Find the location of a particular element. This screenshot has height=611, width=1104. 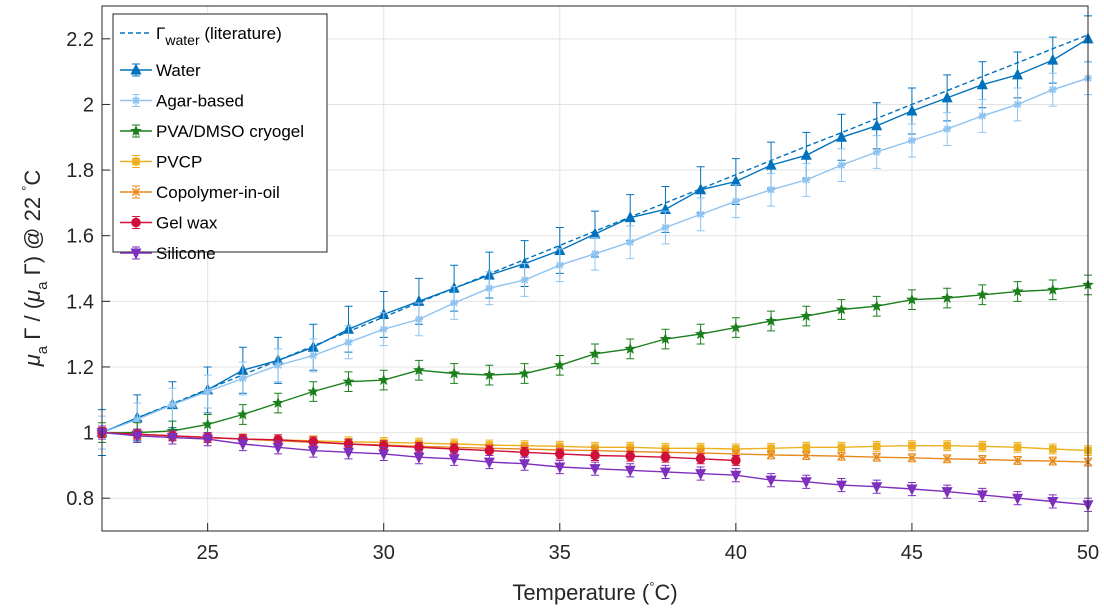

legend-label: Gel wax is located at coordinates (187, 223).